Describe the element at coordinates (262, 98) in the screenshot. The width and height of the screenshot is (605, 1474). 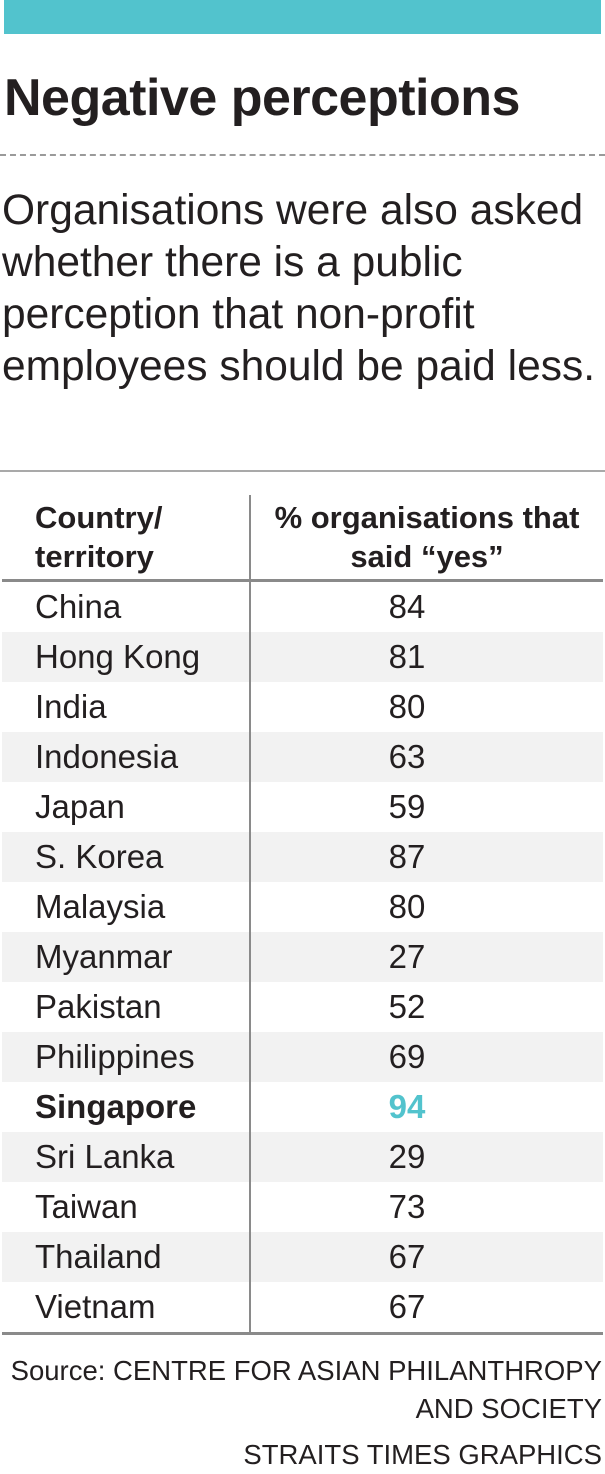
I see `chart-title: Negative perceptions` at that location.